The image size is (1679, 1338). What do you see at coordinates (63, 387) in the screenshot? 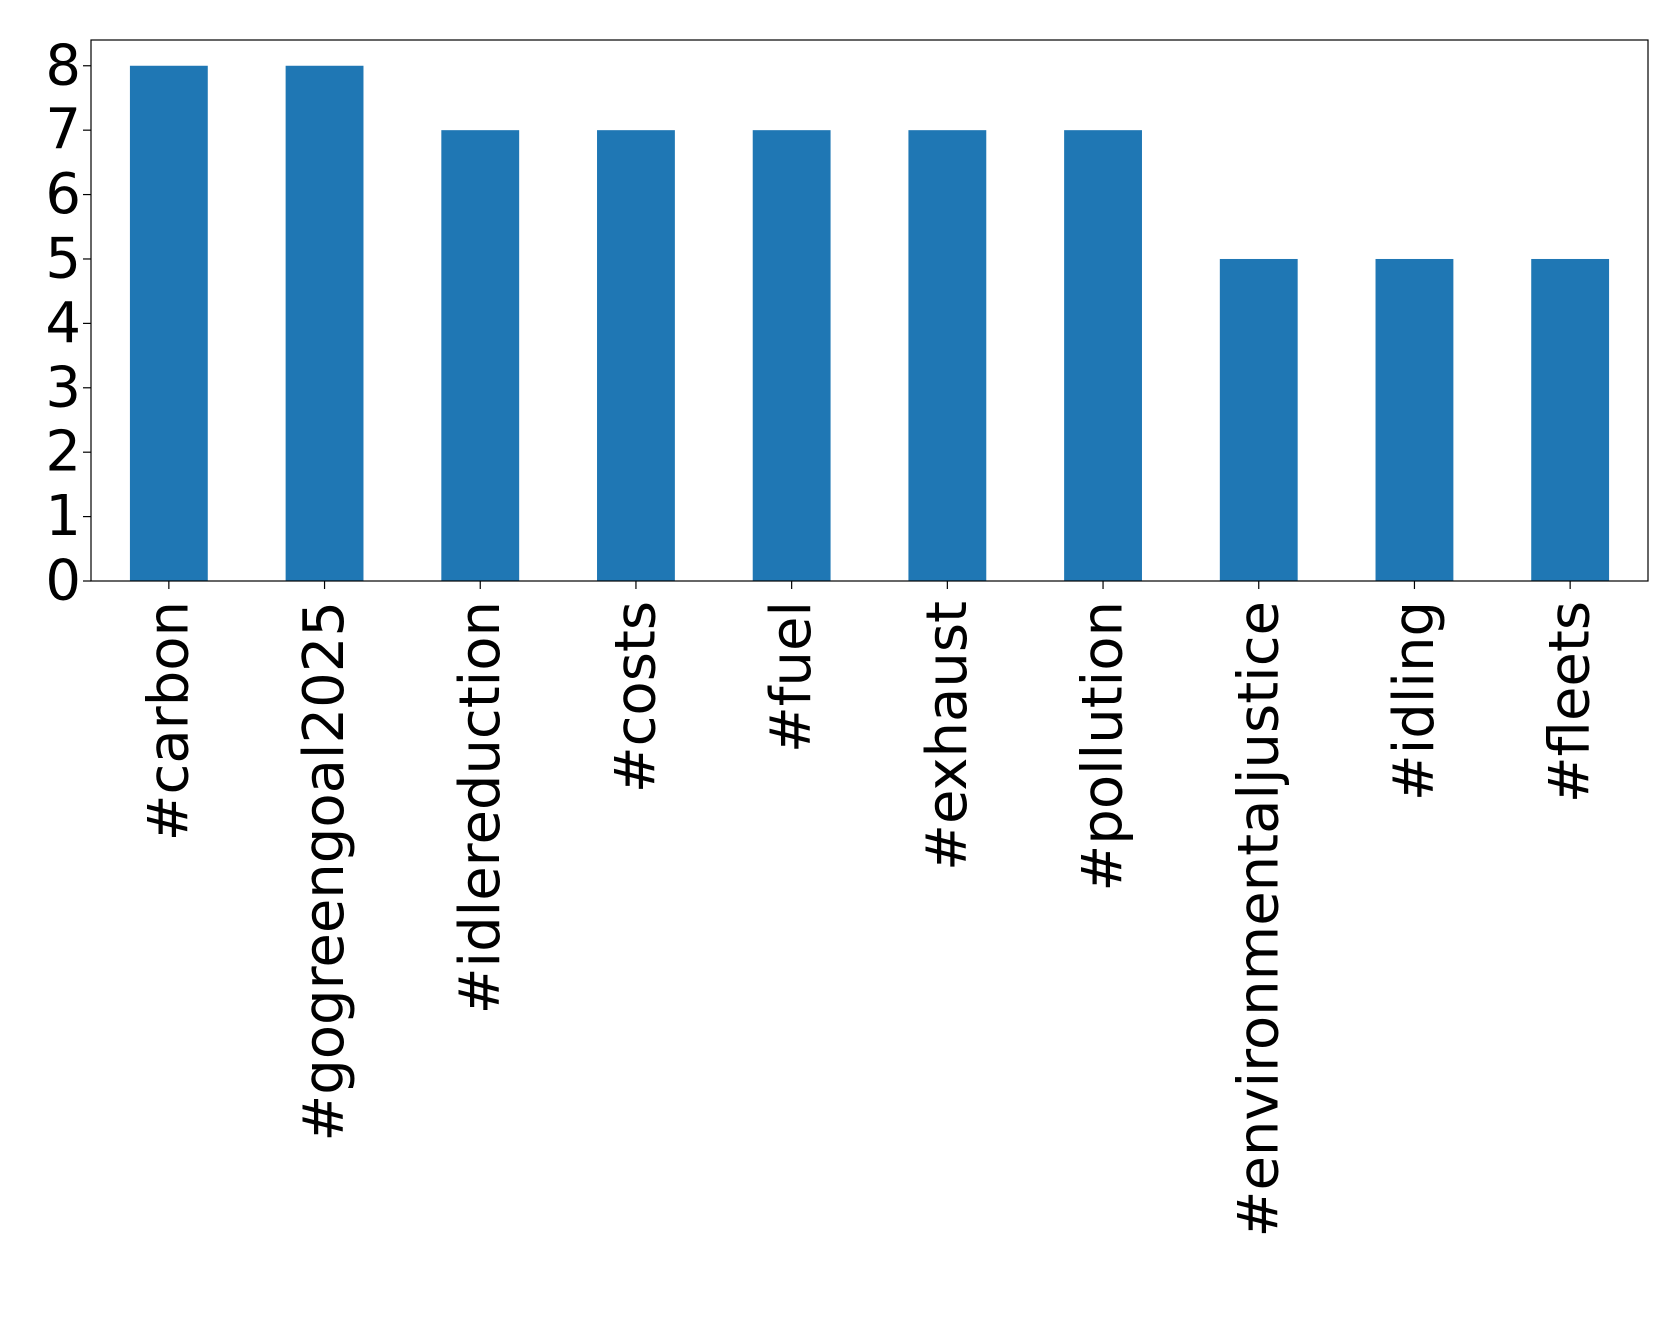
I see `y-tick-label: 3` at bounding box center [63, 387].